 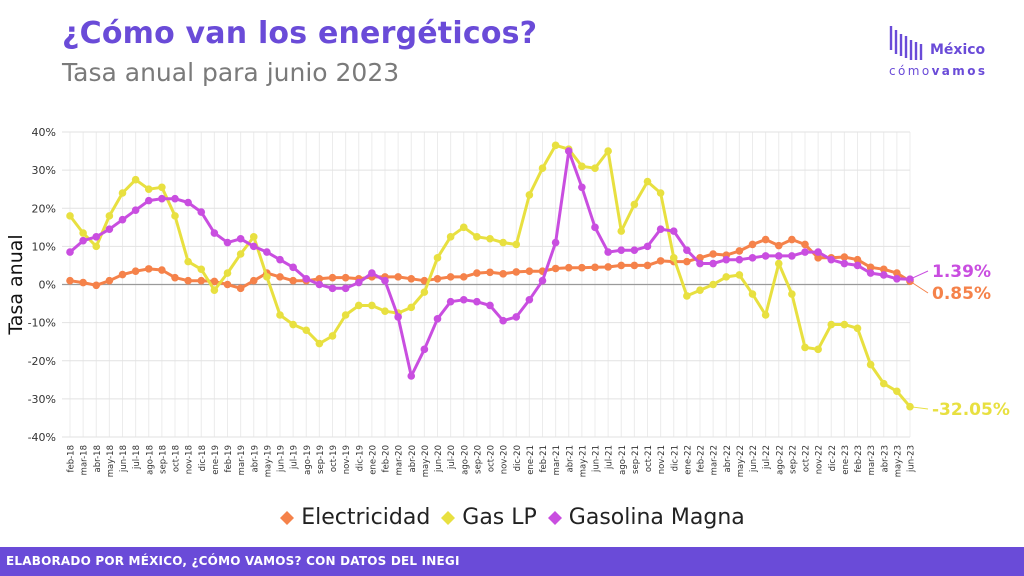 What do you see at coordinates (872, 460) in the screenshot?
I see `x-tick-label: mar-23` at bounding box center [872, 460].